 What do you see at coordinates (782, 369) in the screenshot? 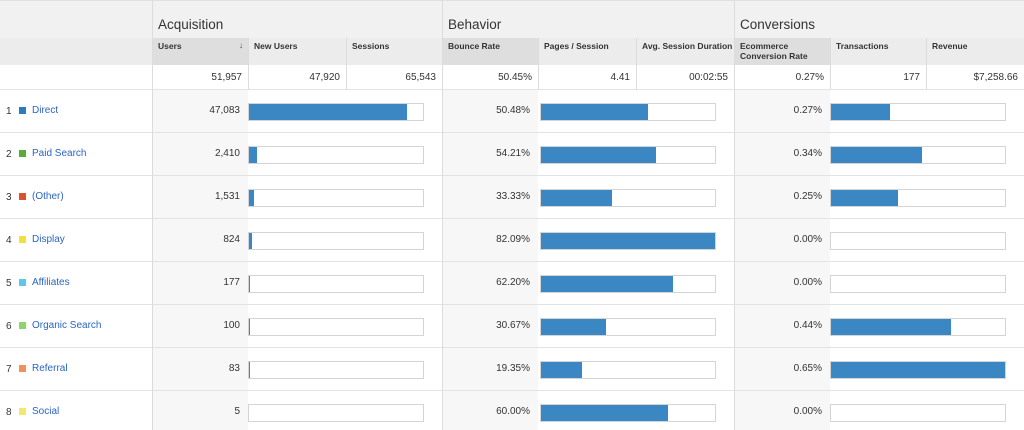
I see `row-conversion-rate-value: 0.65%` at bounding box center [782, 369].